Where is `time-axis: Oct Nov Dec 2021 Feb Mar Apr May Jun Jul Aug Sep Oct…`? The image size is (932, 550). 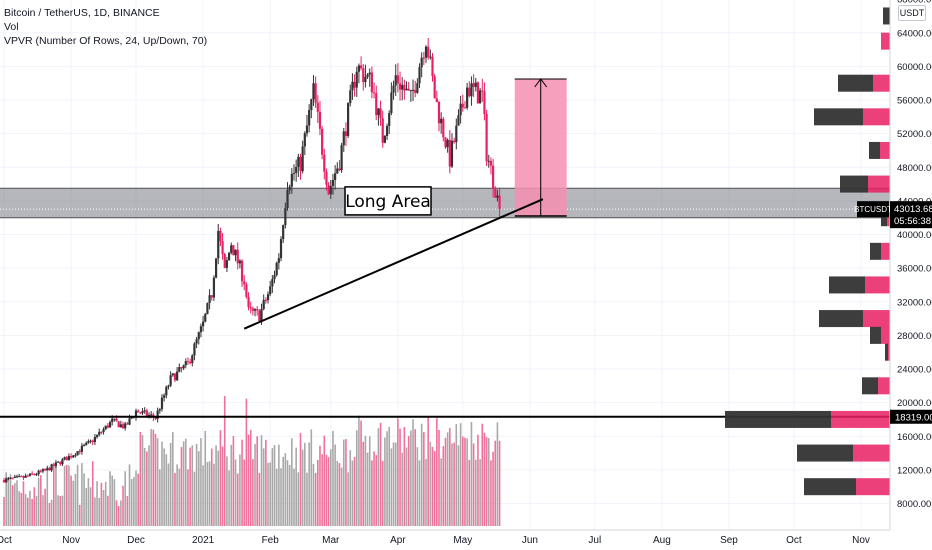
time-axis: Oct Nov Dec 2021 Feb Mar Apr May Jun Jul Aug Sep Oct… is located at coordinates (445, 537).